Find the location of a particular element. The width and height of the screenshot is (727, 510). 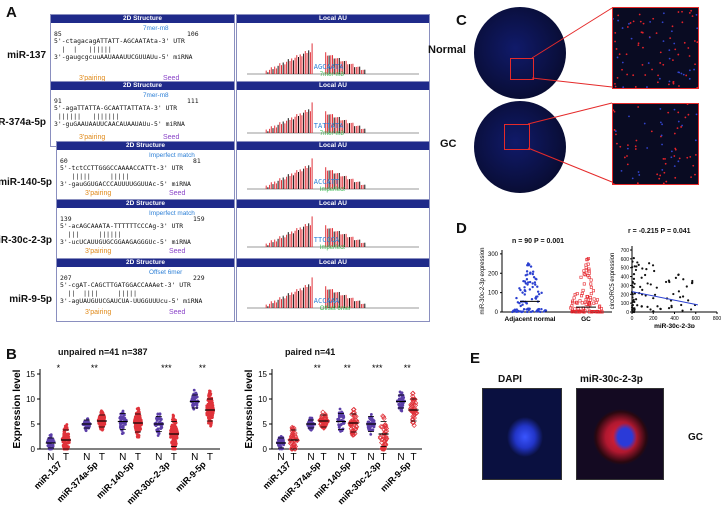

site-type-label: Offset 6mer is located at coordinates (166, 272).